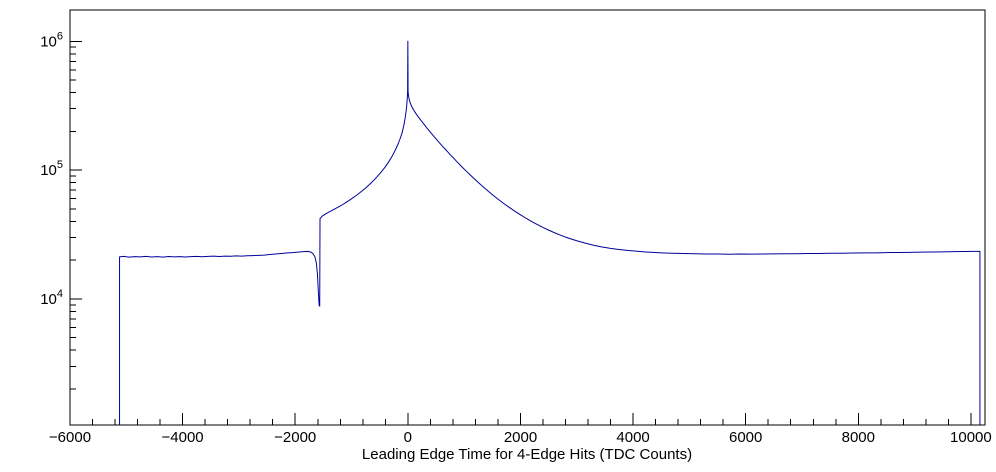 Image resolution: width=996 pixels, height=472 pixels. What do you see at coordinates (632, 437) in the screenshot?
I see `x-tick-label: 4000` at bounding box center [632, 437].